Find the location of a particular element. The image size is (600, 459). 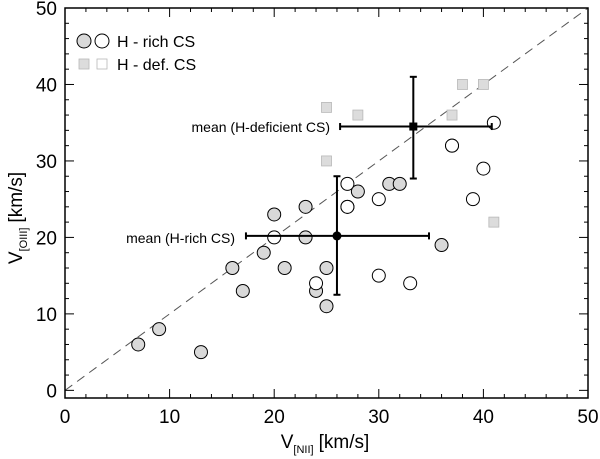

mean-marker-h-rich is located at coordinates (337, 236).